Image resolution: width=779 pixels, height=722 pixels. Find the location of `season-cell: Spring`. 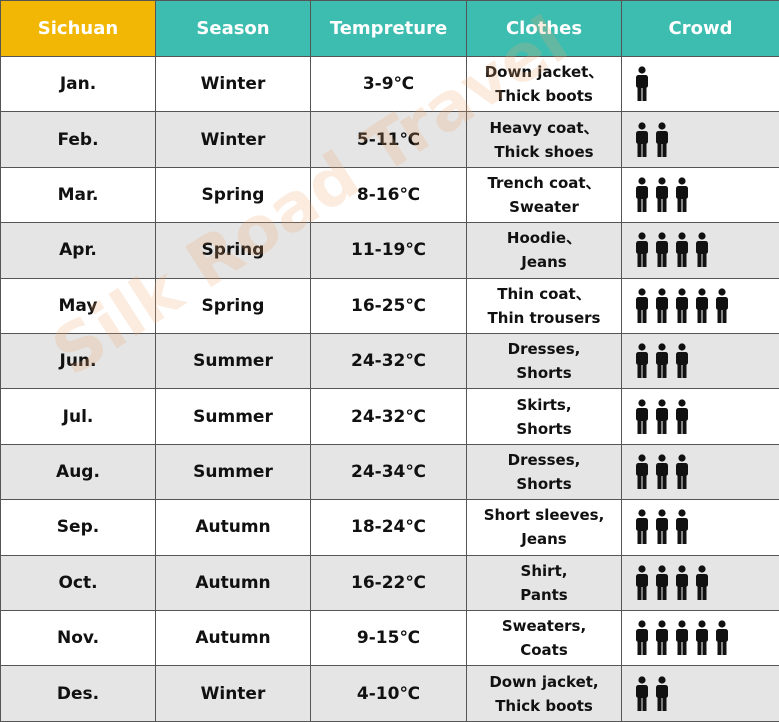

season-cell: Spring is located at coordinates (233, 250).